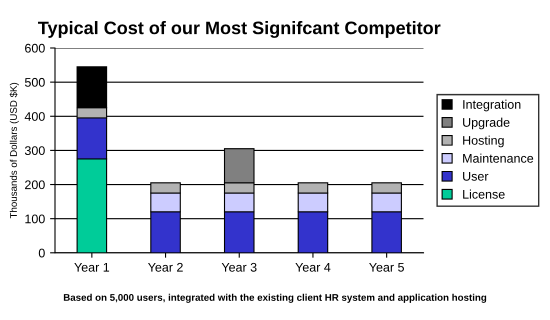 The width and height of the screenshot is (550, 320). What do you see at coordinates (239, 29) in the screenshot?
I see `chart-title: Typical Cost of our Most Signifcant Competitor` at bounding box center [239, 29].